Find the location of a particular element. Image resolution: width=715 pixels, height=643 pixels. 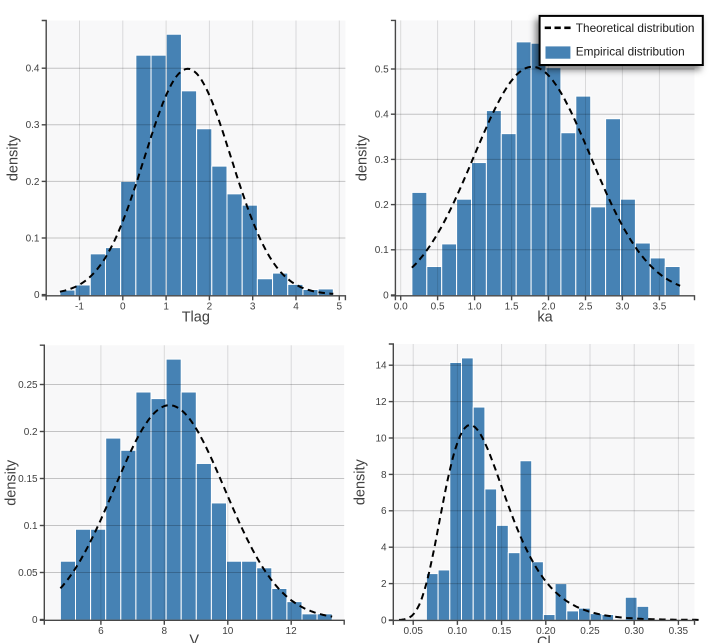

svg-text: 5 is located at coordinates (340, 307).